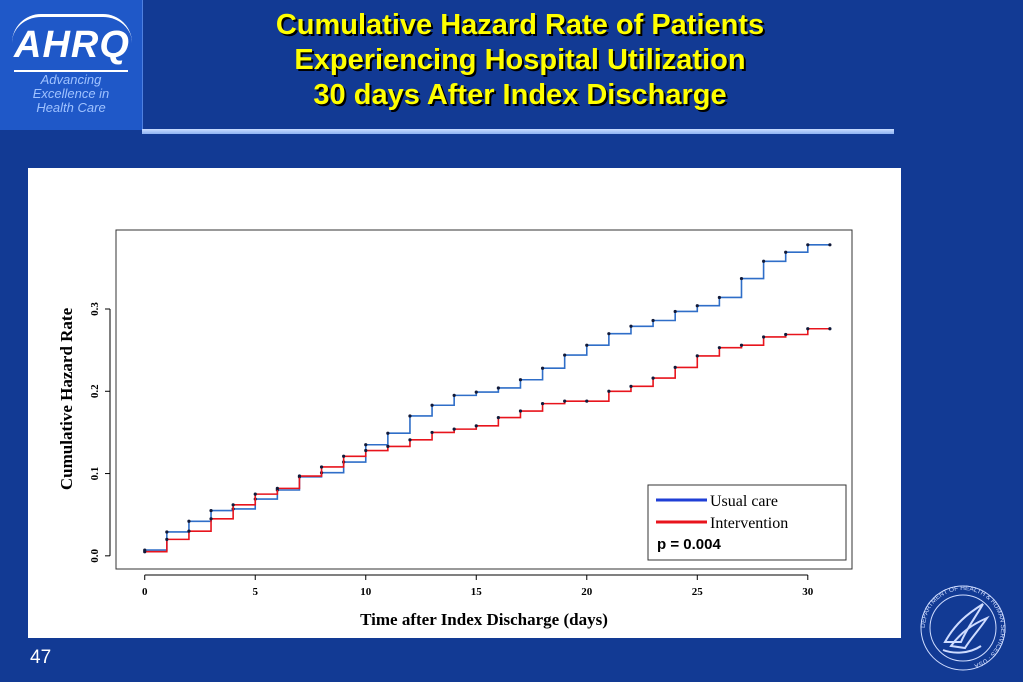 This screenshot has width=1023, height=682. I want to click on y-tick-label: 0.1, so click(95, 474).